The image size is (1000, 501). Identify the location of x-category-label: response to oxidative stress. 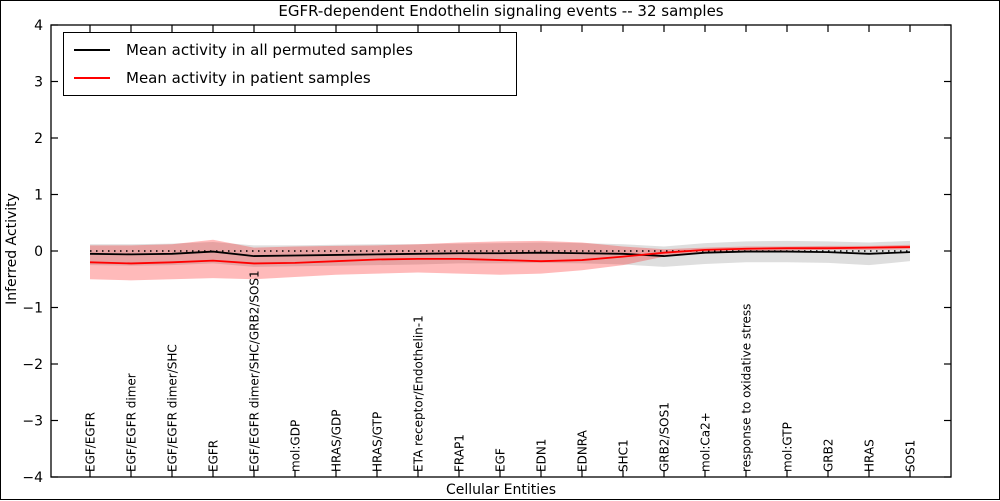
(747, 388).